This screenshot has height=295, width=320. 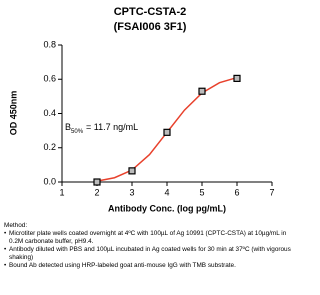 I want to click on x-tick-label: 5, so click(x=201, y=192).